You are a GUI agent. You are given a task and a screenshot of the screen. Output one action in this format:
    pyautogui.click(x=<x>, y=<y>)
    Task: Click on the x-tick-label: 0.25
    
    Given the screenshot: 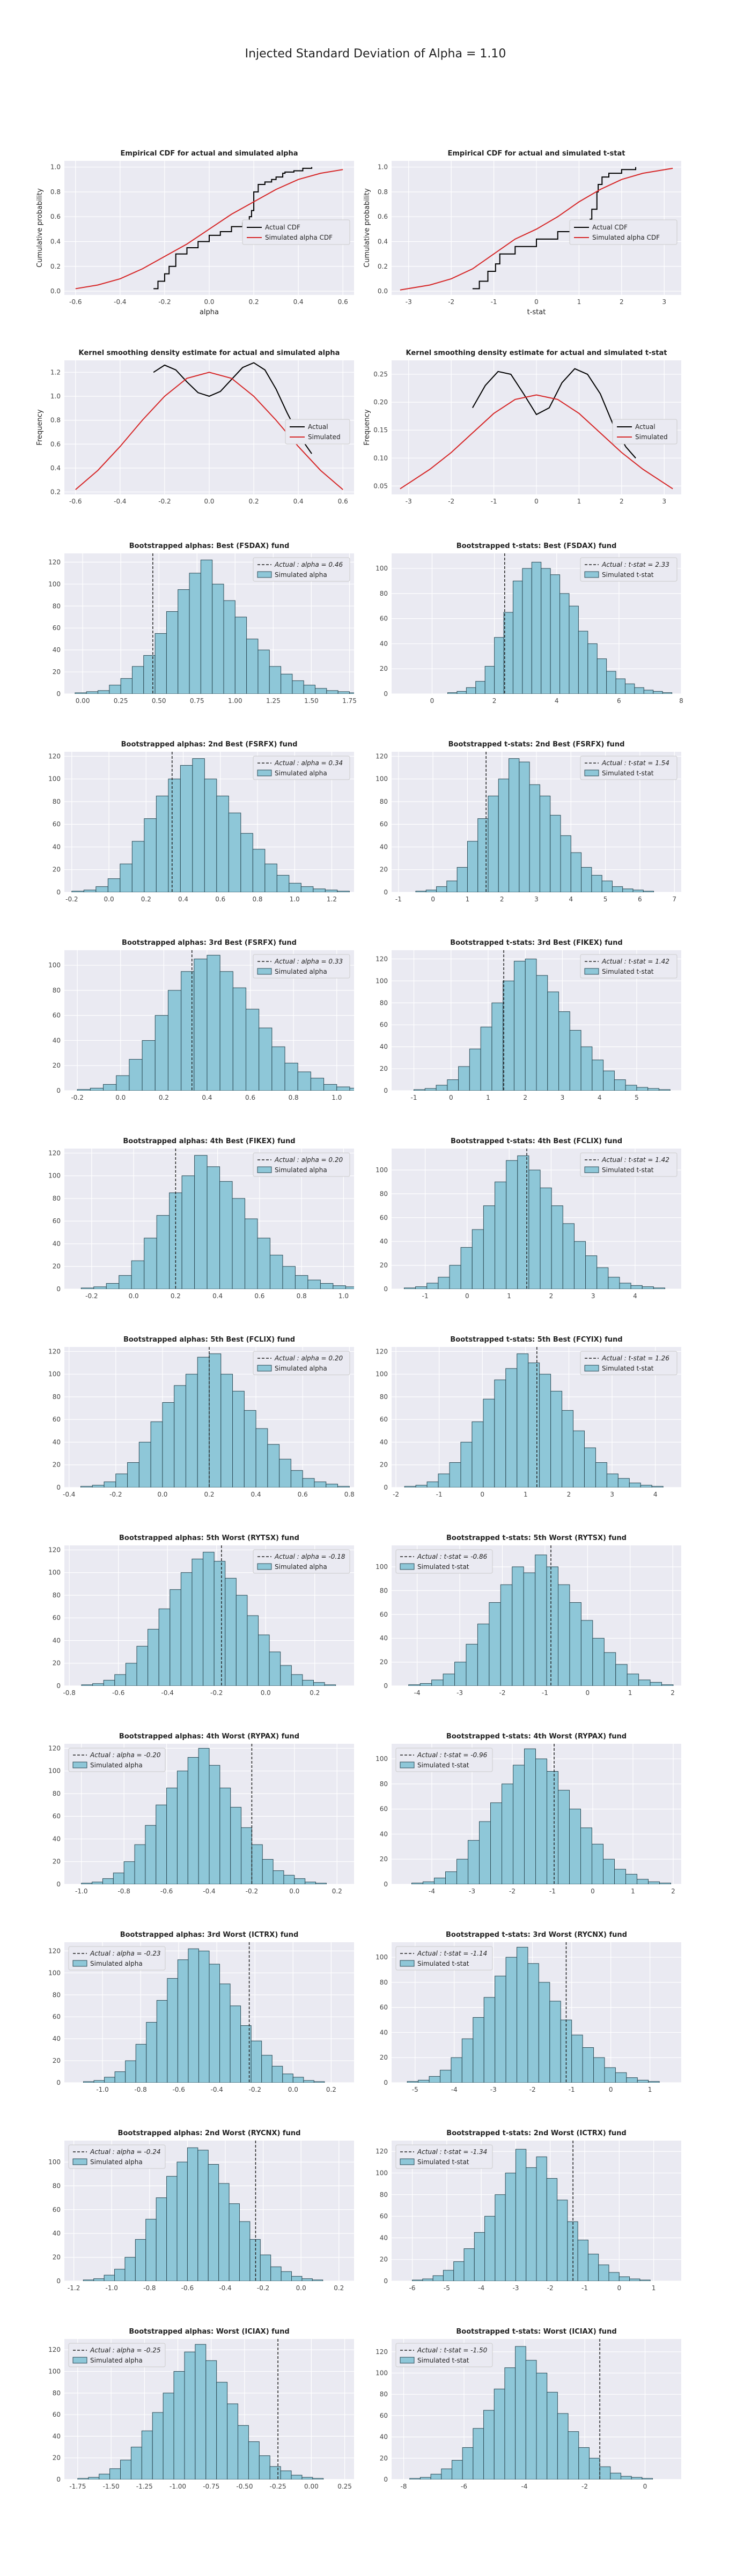 What is the action you would take?
    pyautogui.click(x=121, y=701)
    